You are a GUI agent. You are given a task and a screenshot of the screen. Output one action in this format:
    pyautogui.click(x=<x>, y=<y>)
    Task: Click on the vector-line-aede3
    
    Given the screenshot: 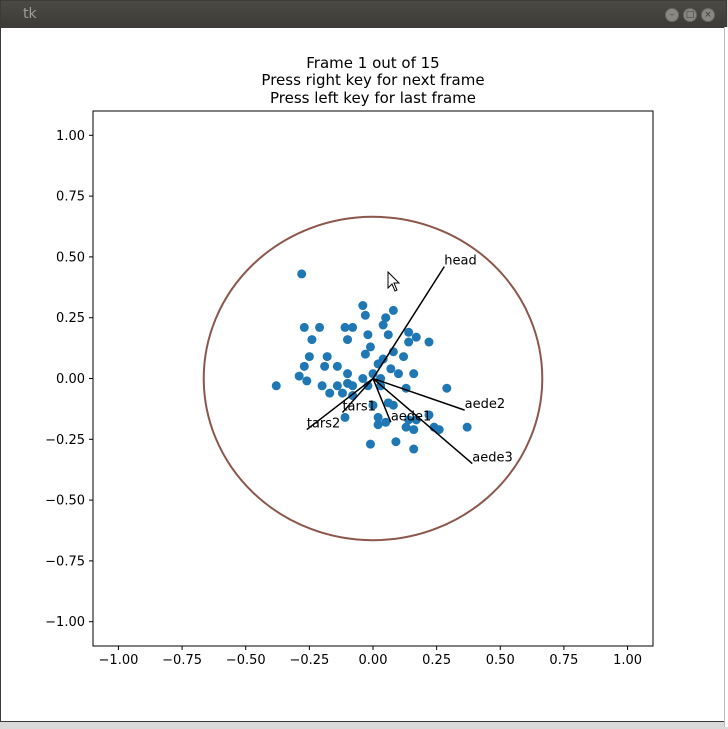 What is the action you would take?
    pyautogui.click(x=422, y=421)
    